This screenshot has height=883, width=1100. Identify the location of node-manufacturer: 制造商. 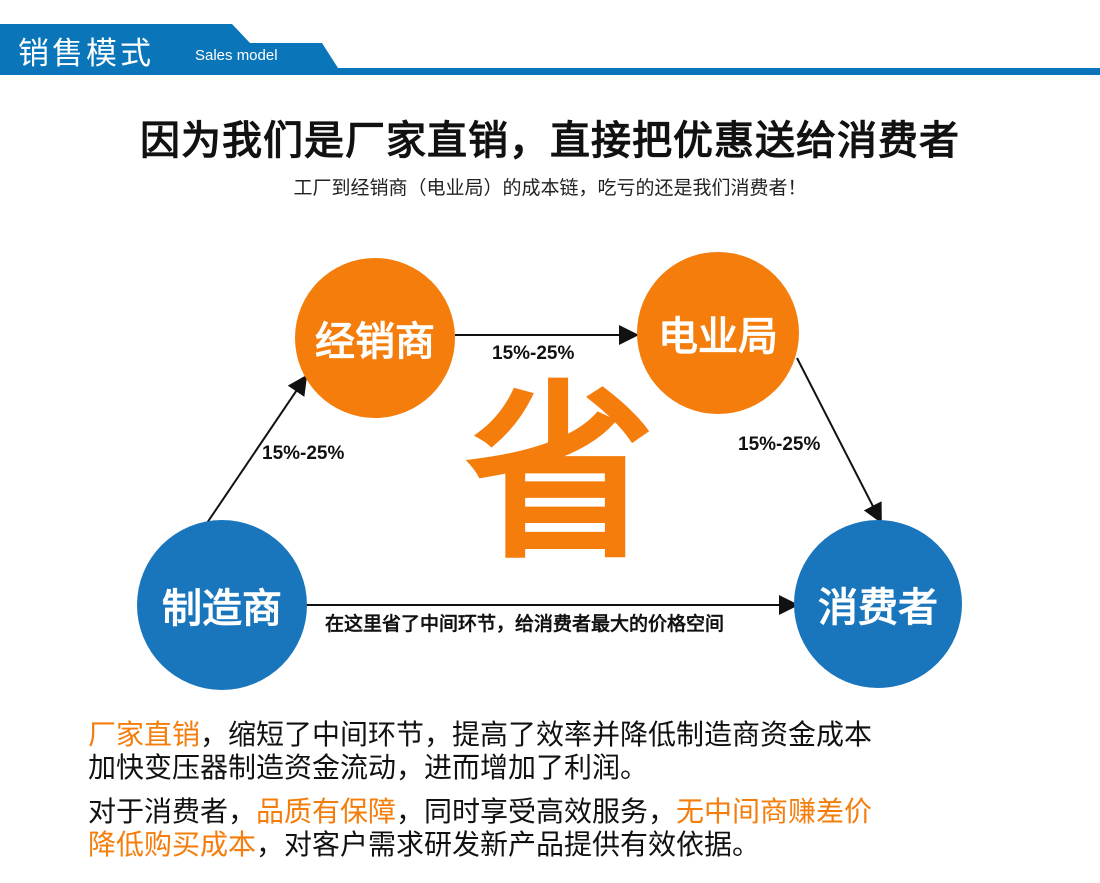
(222, 605).